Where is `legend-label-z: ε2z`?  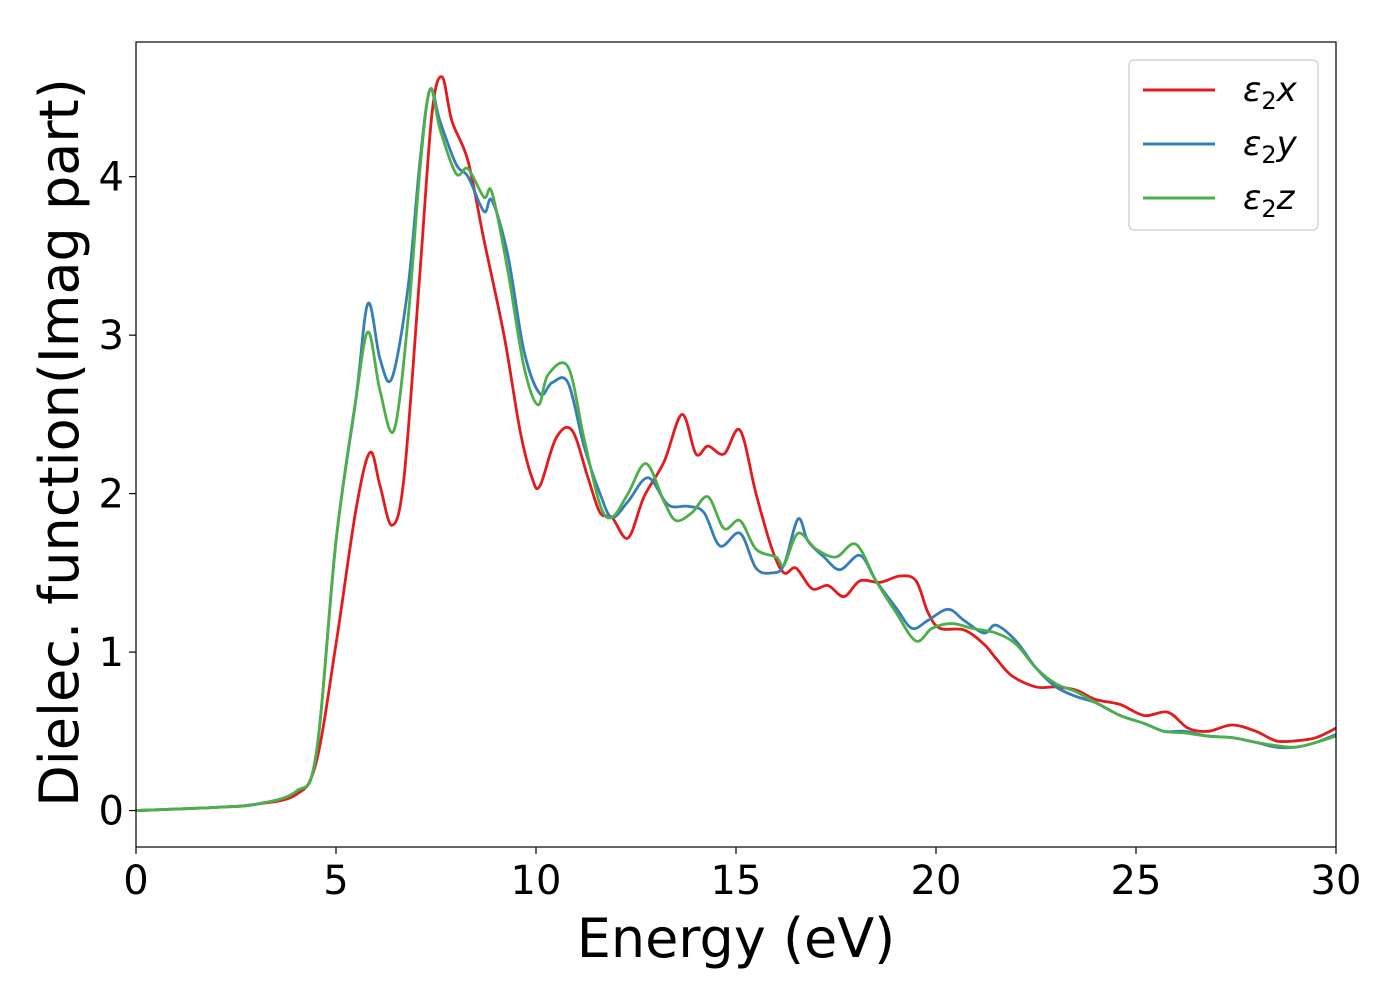 legend-label-z: ε2z is located at coordinates (1269, 200).